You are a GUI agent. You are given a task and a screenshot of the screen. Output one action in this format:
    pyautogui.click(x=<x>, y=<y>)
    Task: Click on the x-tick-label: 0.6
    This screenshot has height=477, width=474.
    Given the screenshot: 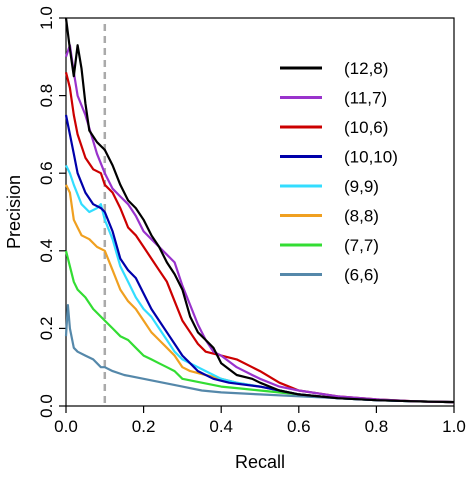 What is the action you would take?
    pyautogui.click(x=299, y=426)
    